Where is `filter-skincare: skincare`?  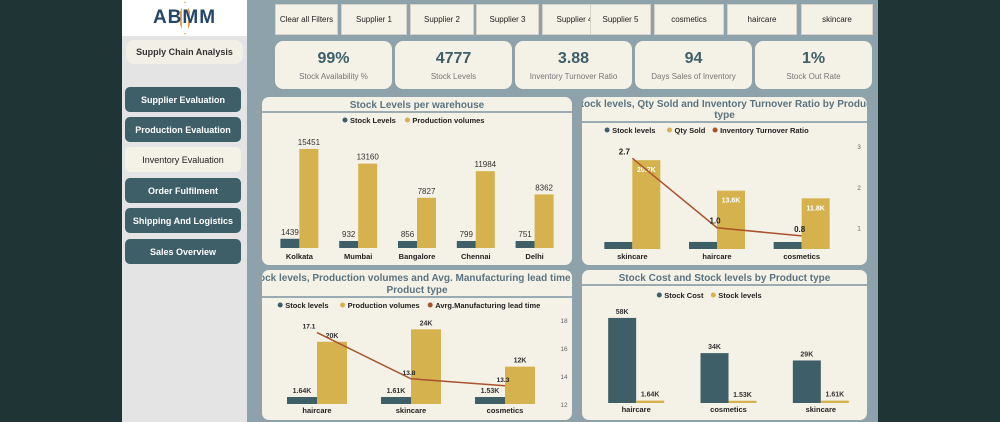
filter-skincare: skincare is located at coordinates (837, 19).